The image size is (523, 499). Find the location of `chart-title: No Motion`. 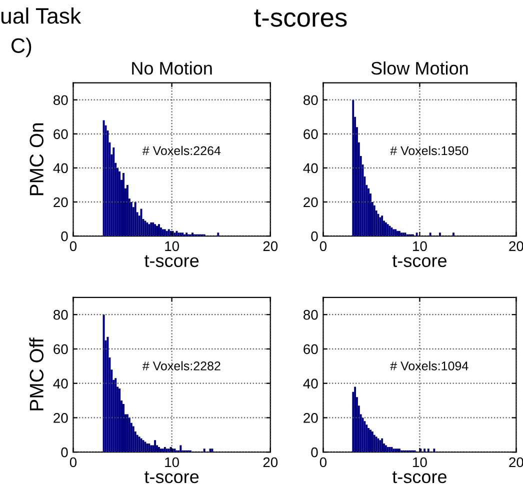

chart-title: No Motion is located at coordinates (172, 68).